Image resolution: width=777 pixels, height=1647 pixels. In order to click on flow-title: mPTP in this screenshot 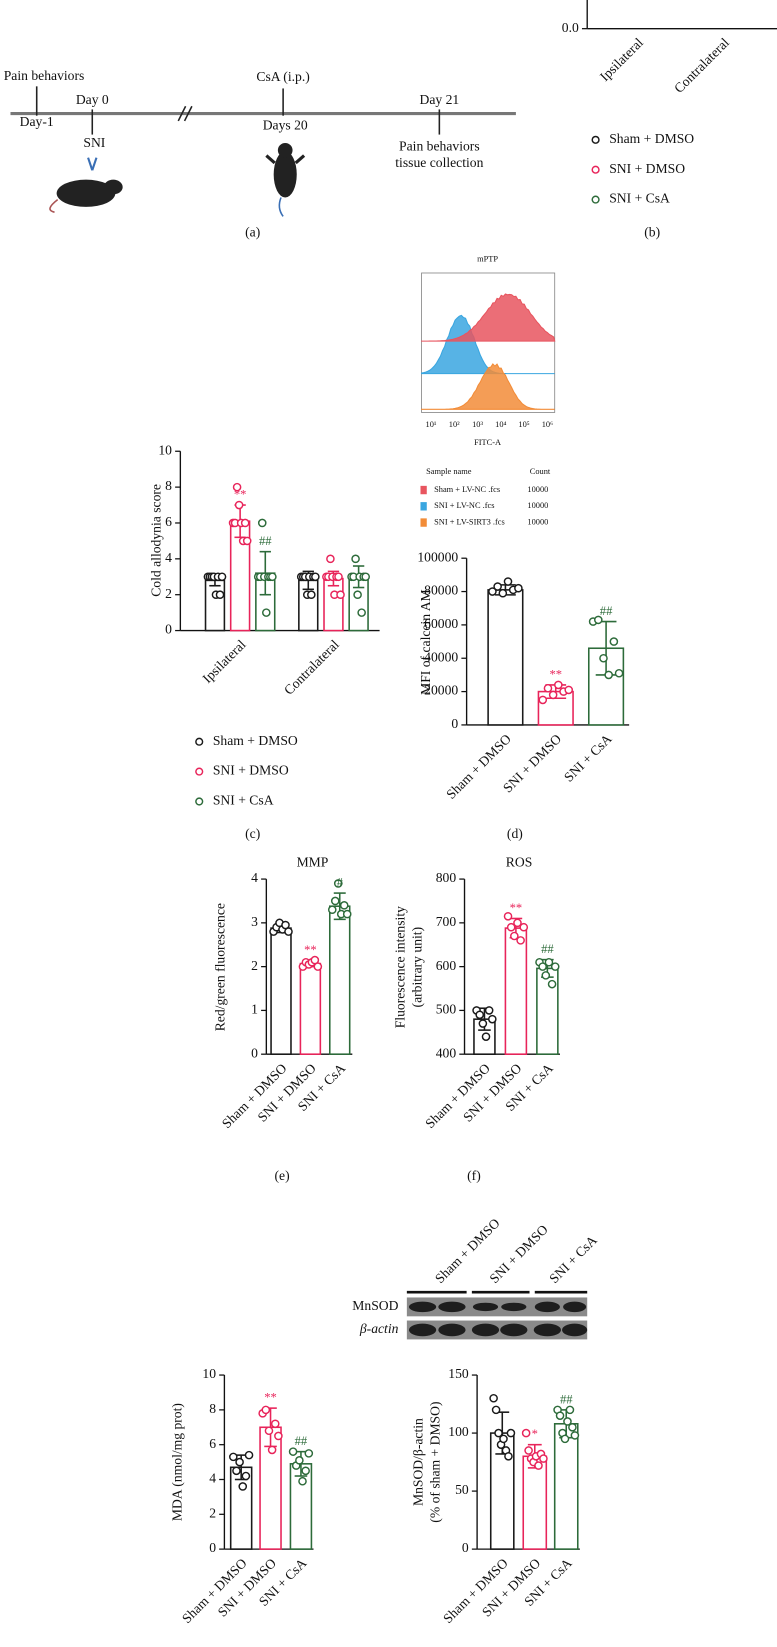, I will do `click(487, 258)`.